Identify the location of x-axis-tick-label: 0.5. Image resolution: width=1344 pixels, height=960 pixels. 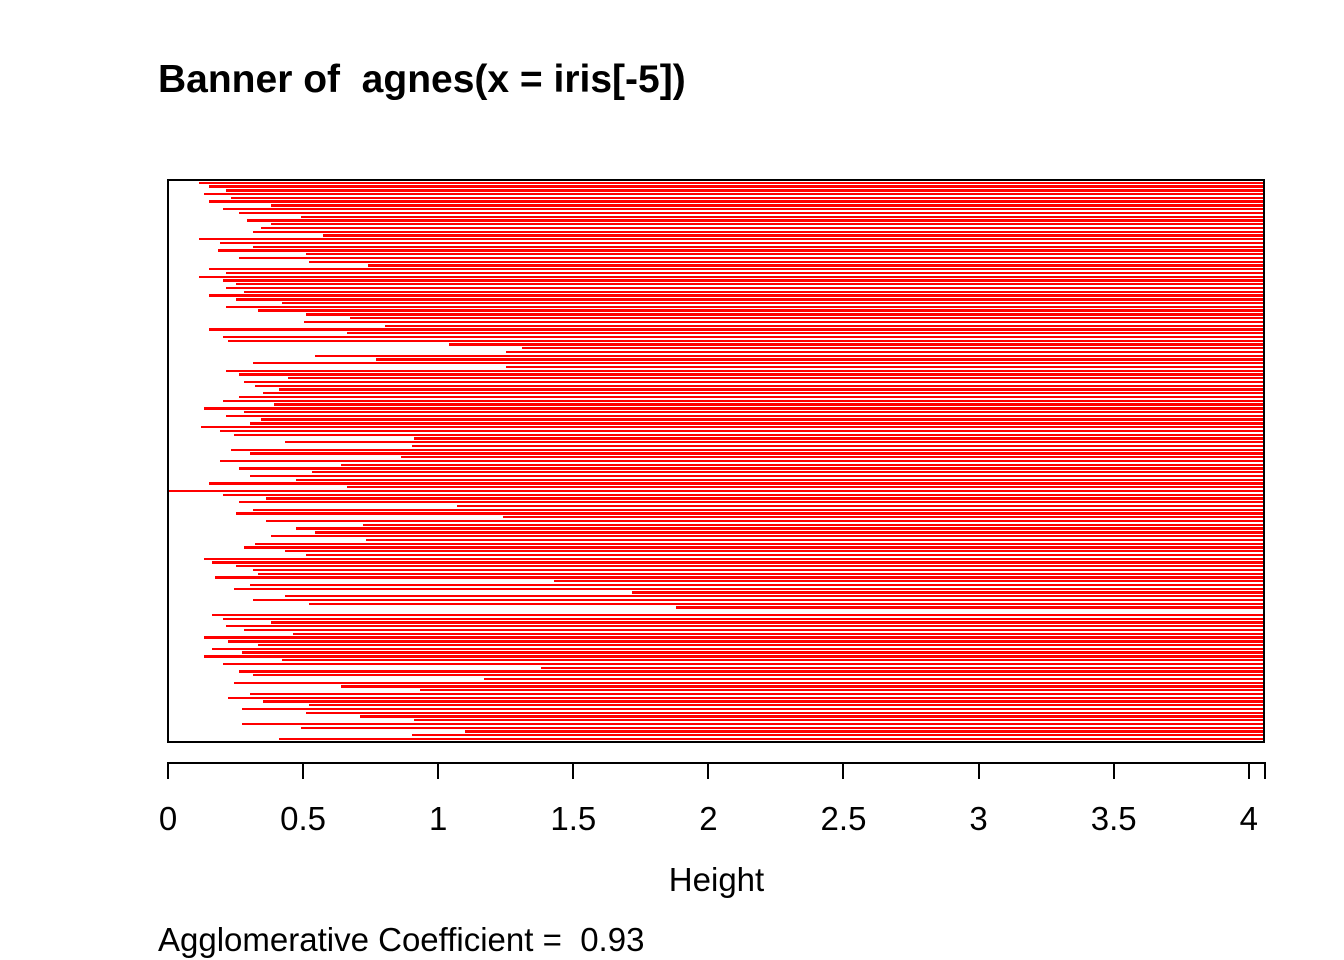
(303, 818).